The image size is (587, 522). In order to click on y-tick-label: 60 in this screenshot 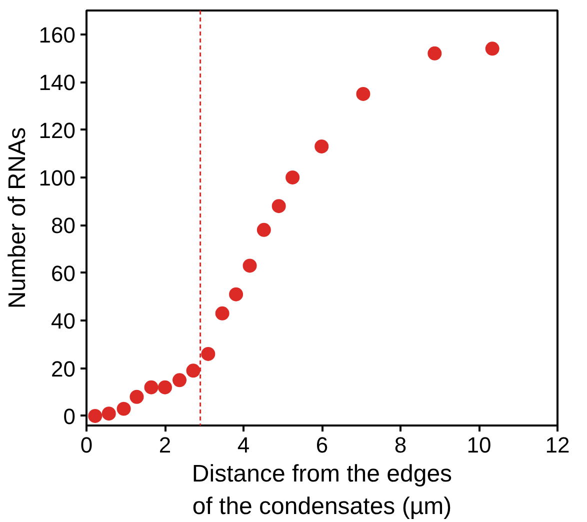, I will do `click(63, 273)`.